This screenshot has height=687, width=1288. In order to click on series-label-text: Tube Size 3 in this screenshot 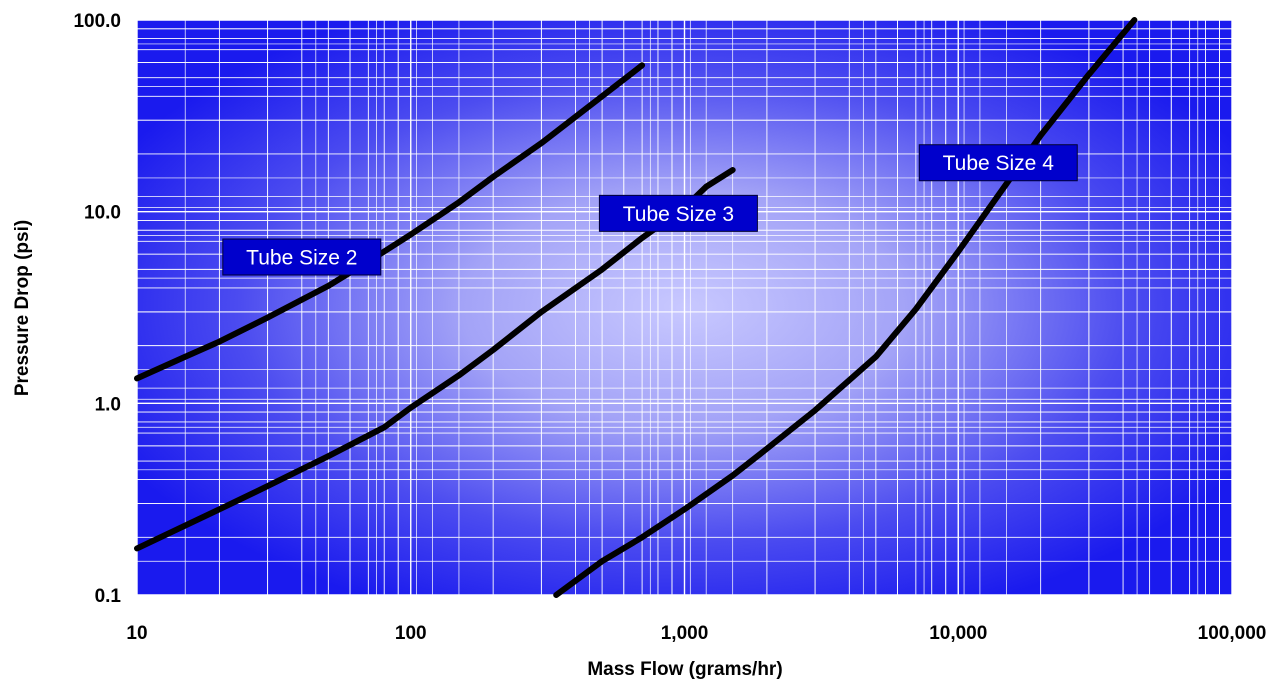, I will do `click(678, 214)`.